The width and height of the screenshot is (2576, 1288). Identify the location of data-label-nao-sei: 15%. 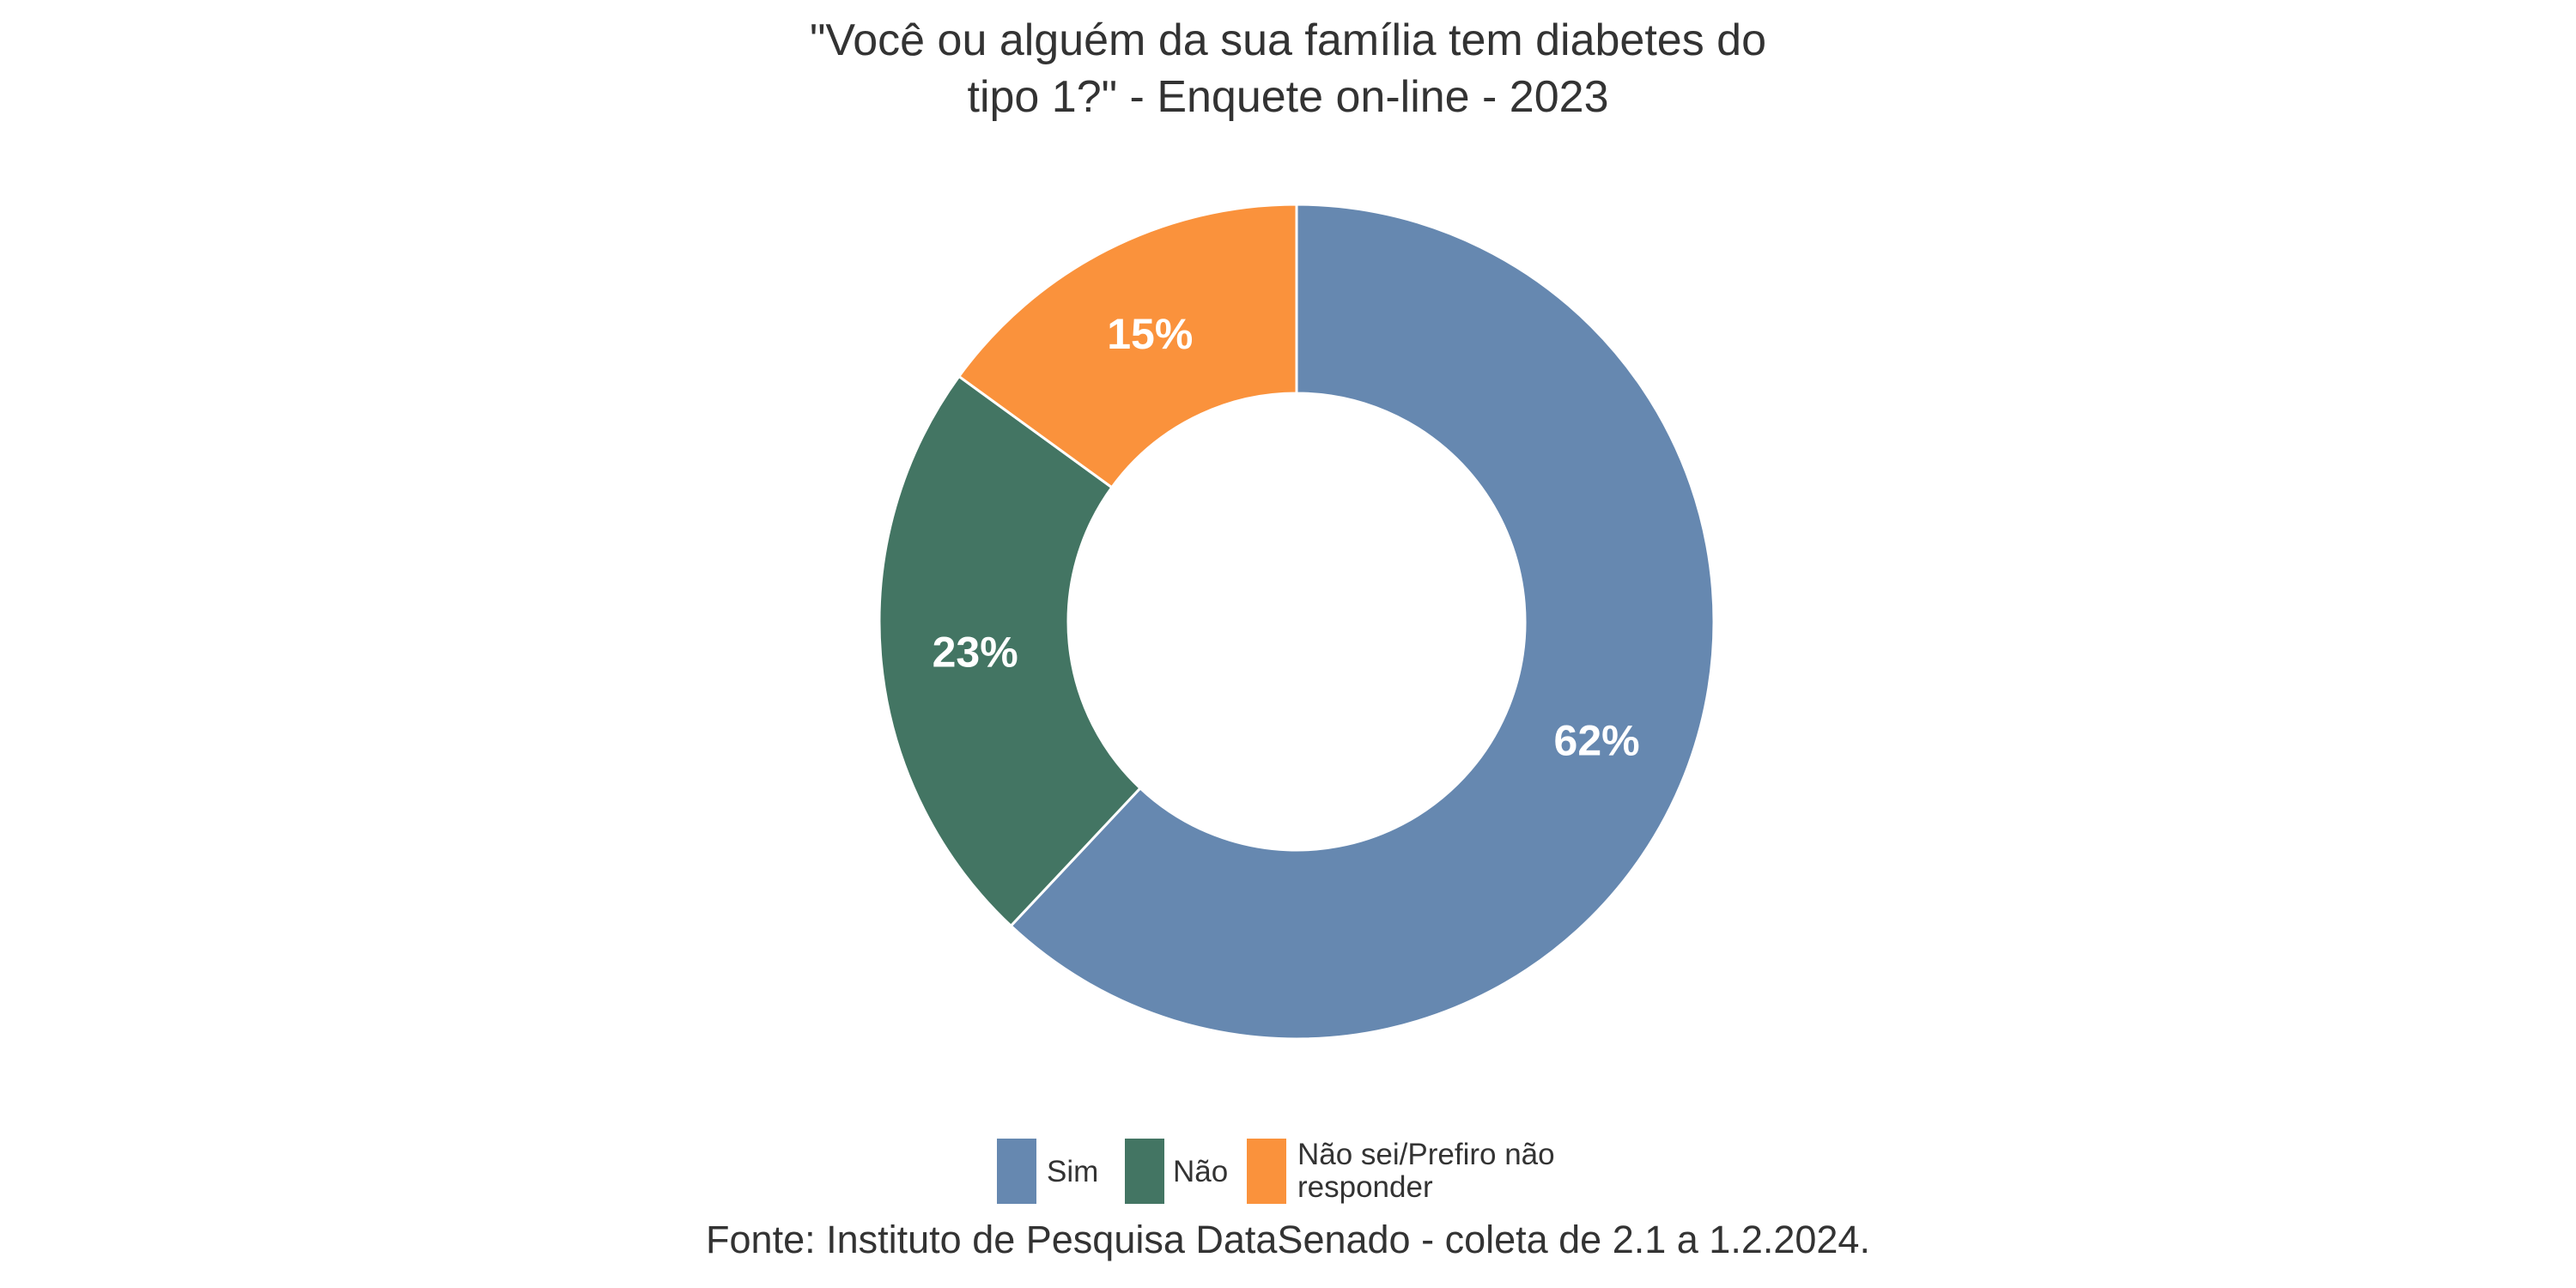
(1150, 334).